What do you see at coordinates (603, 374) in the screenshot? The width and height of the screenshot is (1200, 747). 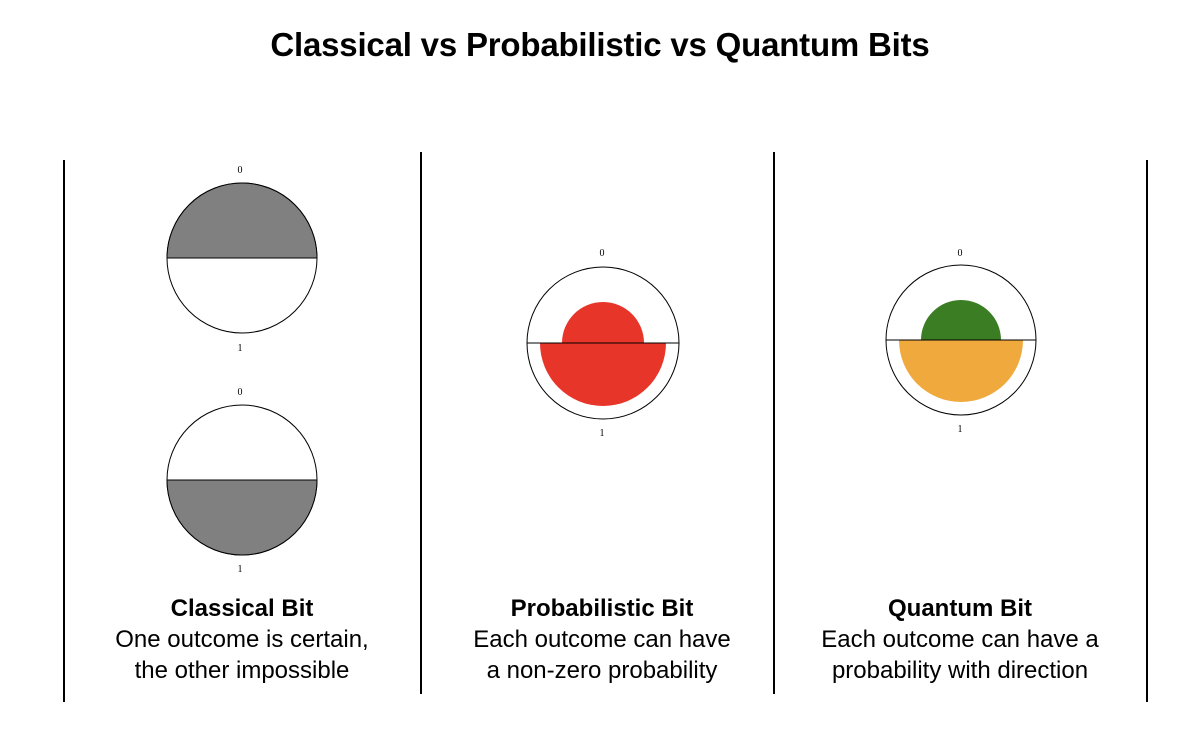 I see `probability-one-half` at bounding box center [603, 374].